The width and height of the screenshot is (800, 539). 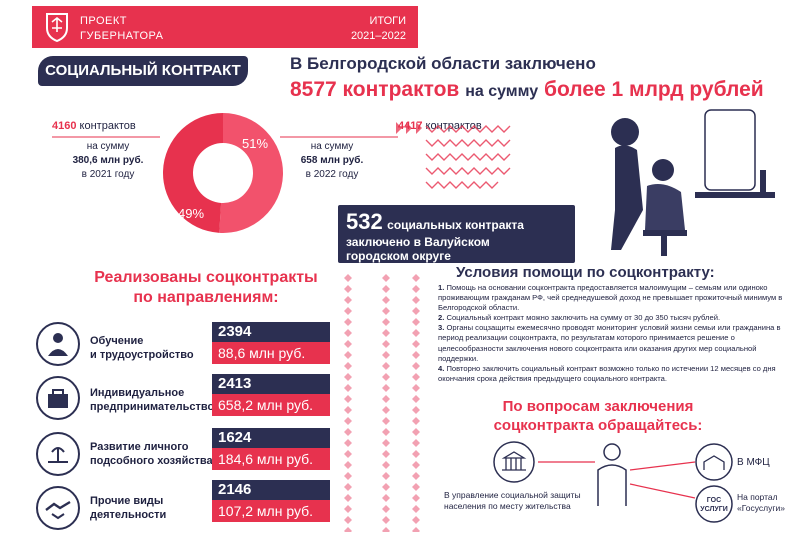 What do you see at coordinates (455, 225) in the screenshot?
I see `valuiki-text1: социальных контракта` at bounding box center [455, 225].